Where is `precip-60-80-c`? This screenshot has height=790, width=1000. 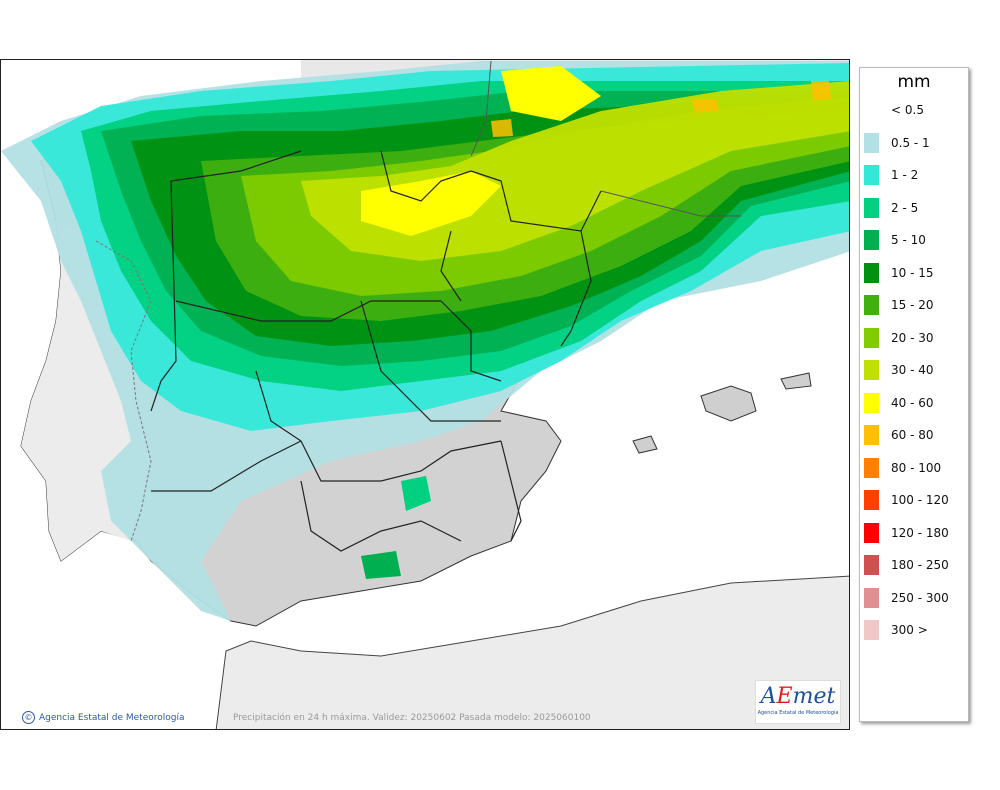
precip-60-80-c is located at coordinates (502, 128).